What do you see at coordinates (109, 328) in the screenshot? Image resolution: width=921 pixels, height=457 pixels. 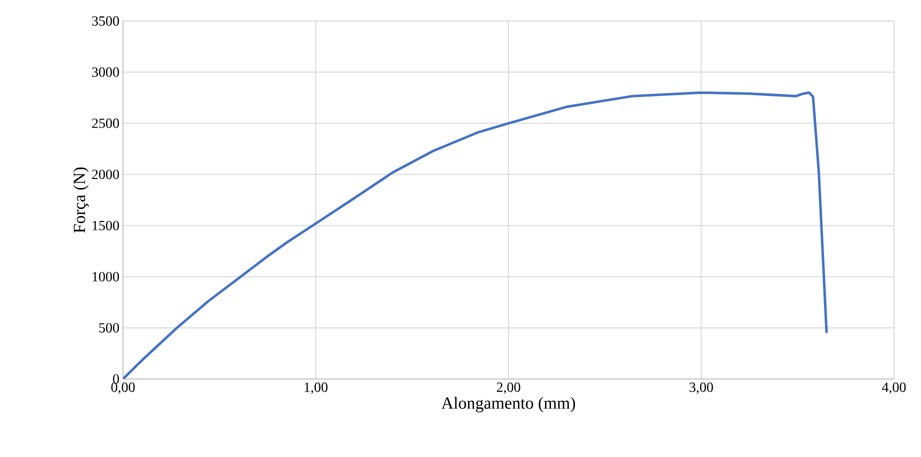 I see `y-tick-label: 500` at bounding box center [109, 328].